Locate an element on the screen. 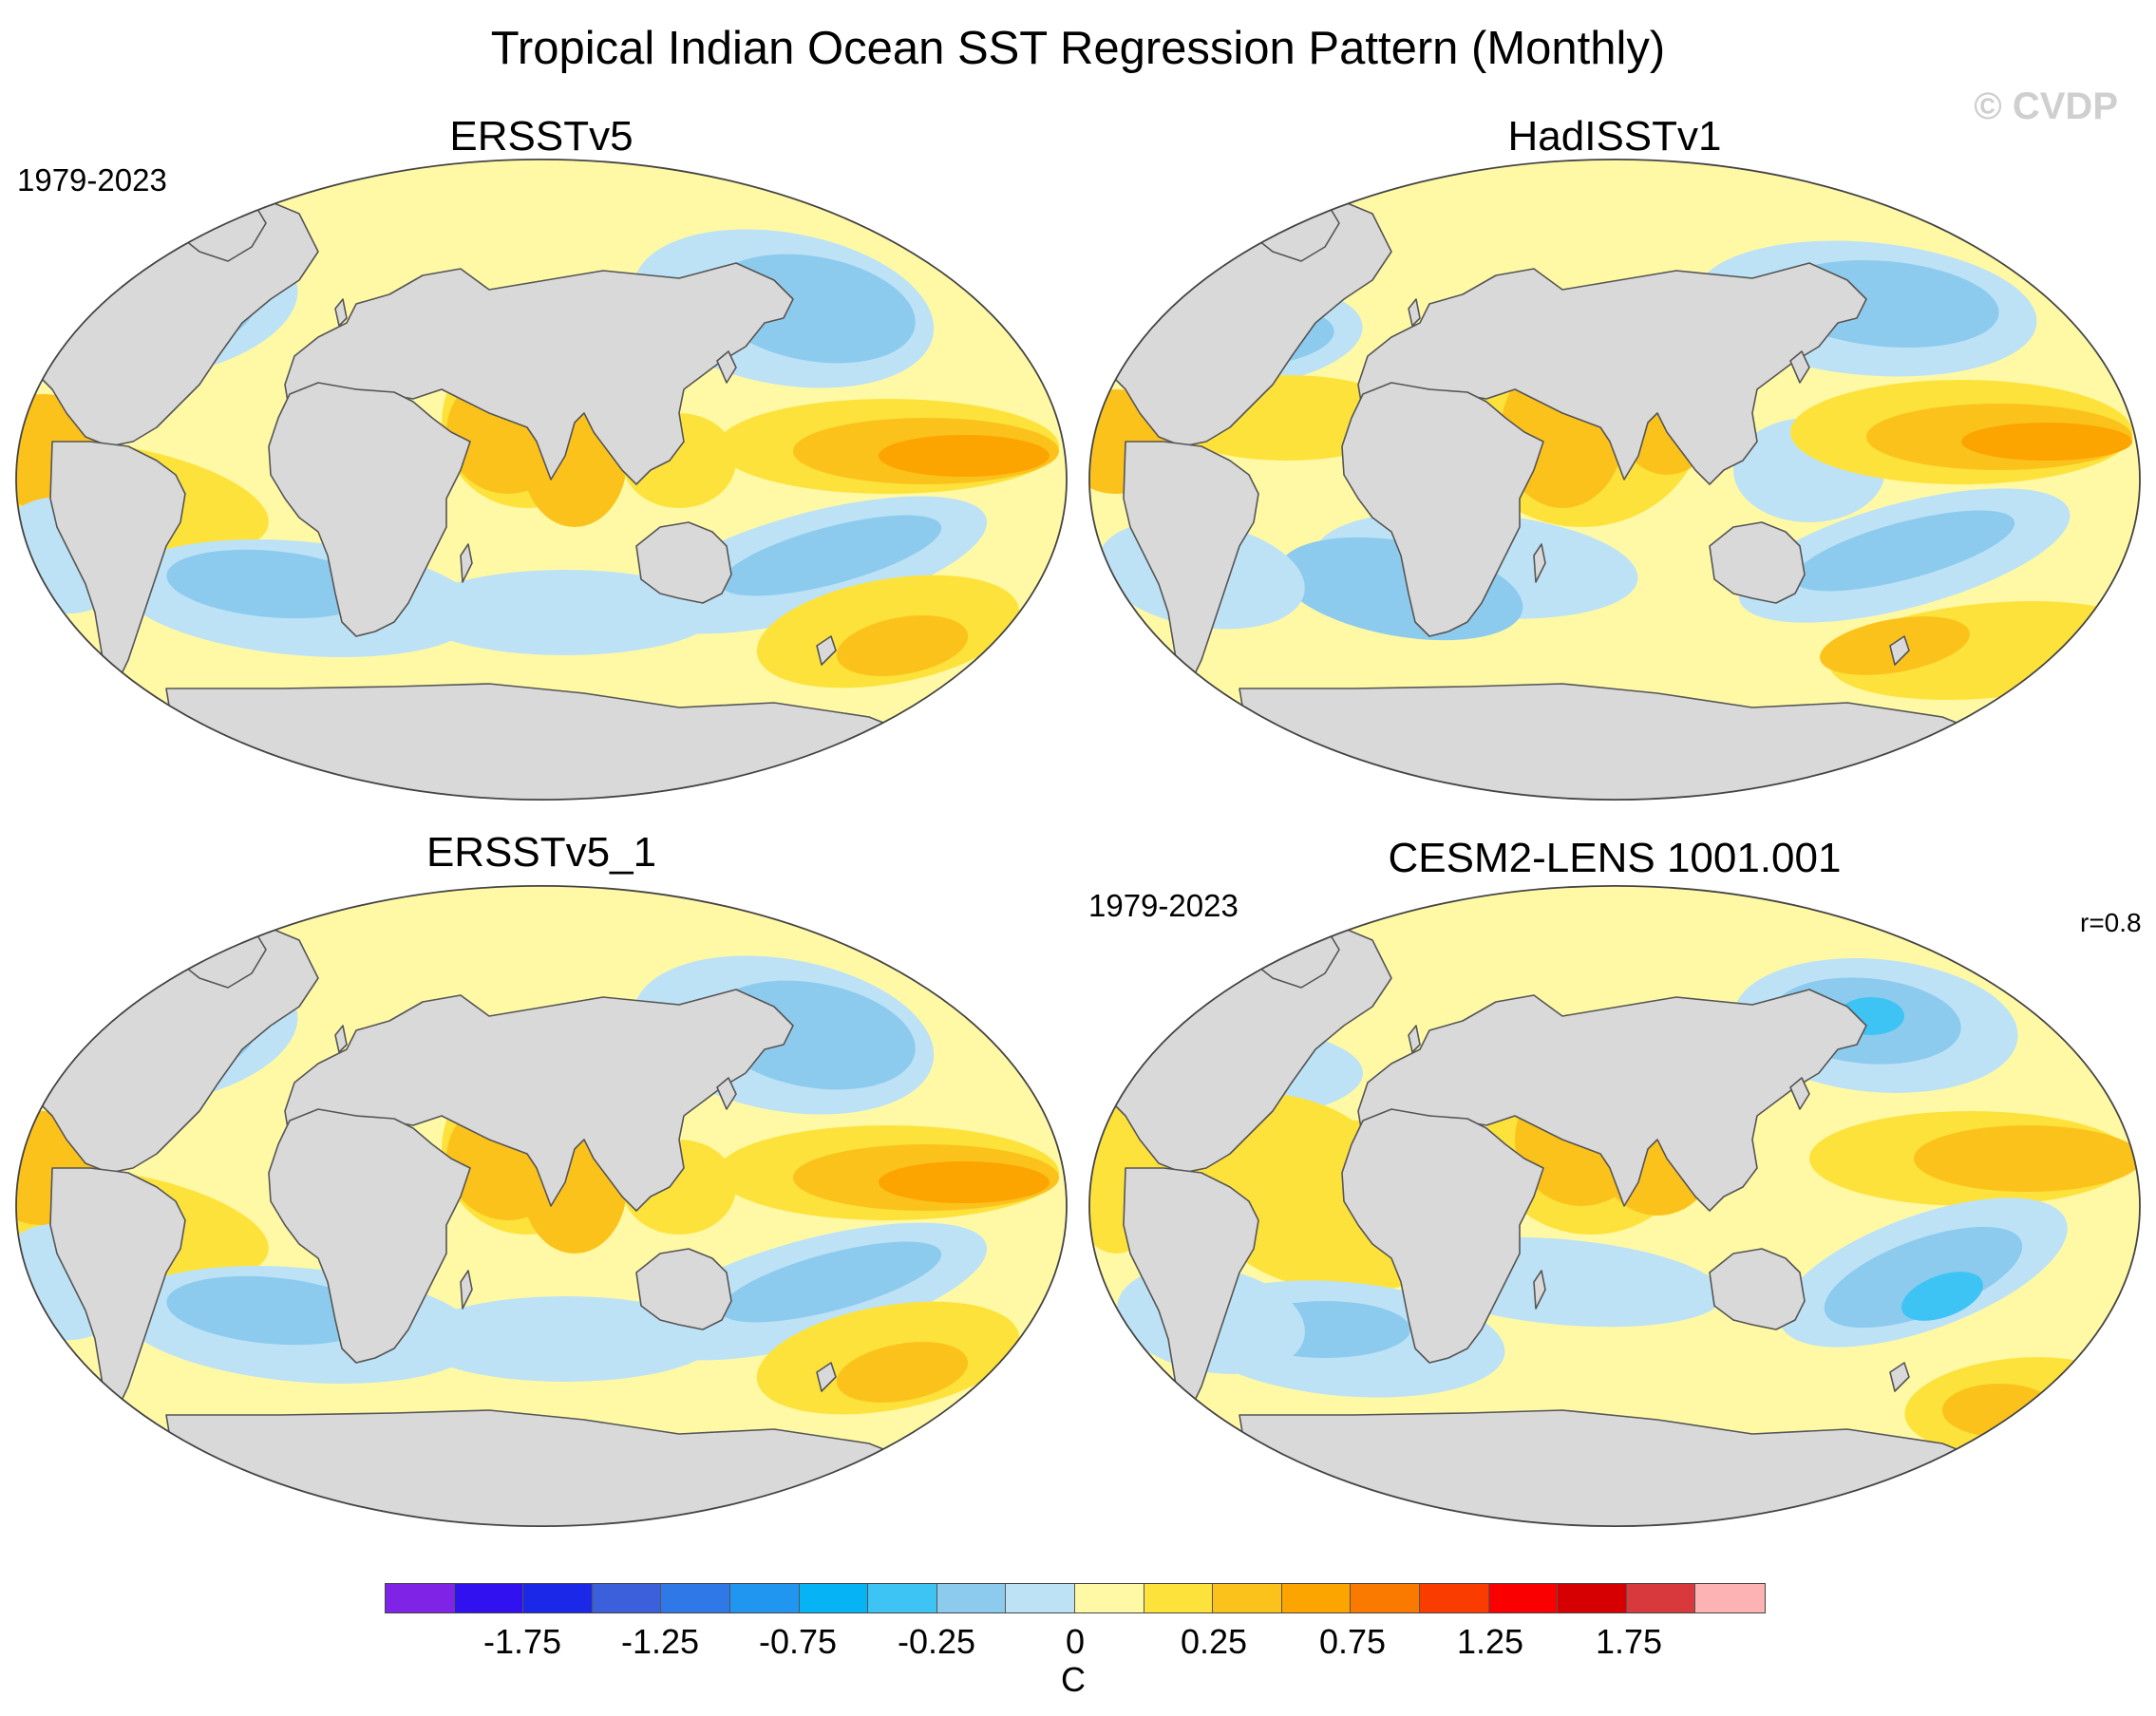 This screenshot has height=1716, width=2156. colorbar-tick-label: -0.25 is located at coordinates (937, 1641).